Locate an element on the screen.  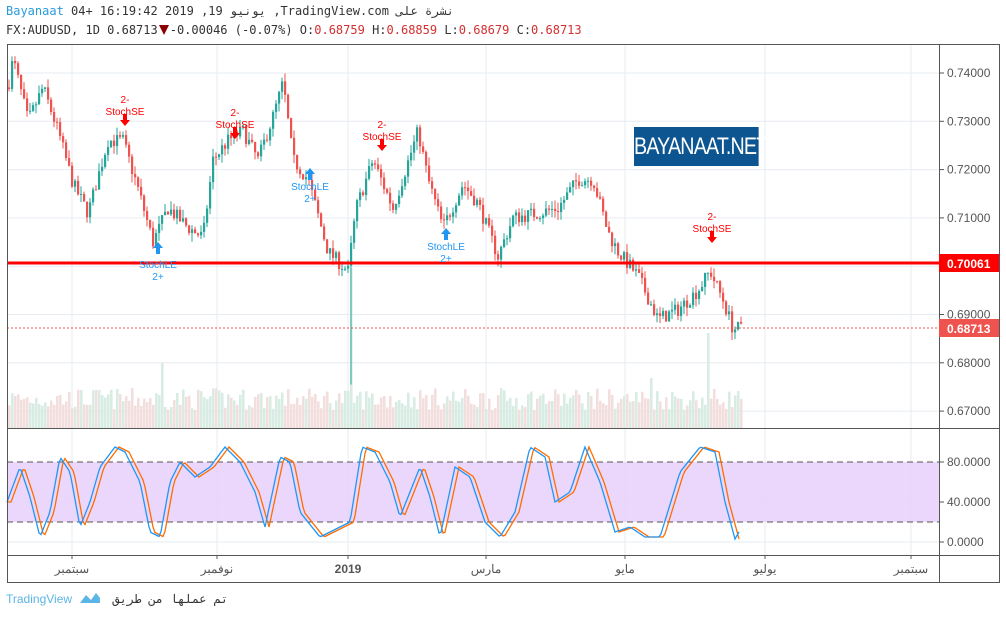
author-link: Bayanaat is located at coordinates (35, 11).